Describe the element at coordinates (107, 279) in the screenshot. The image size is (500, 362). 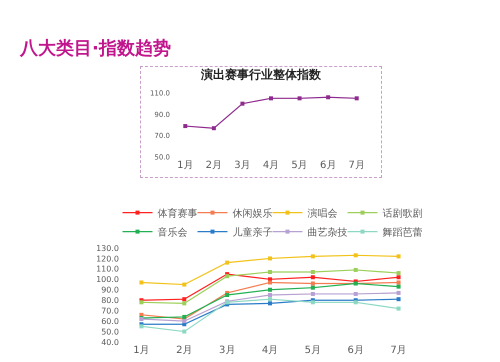
I see `y-tick-label: 100.0` at that location.